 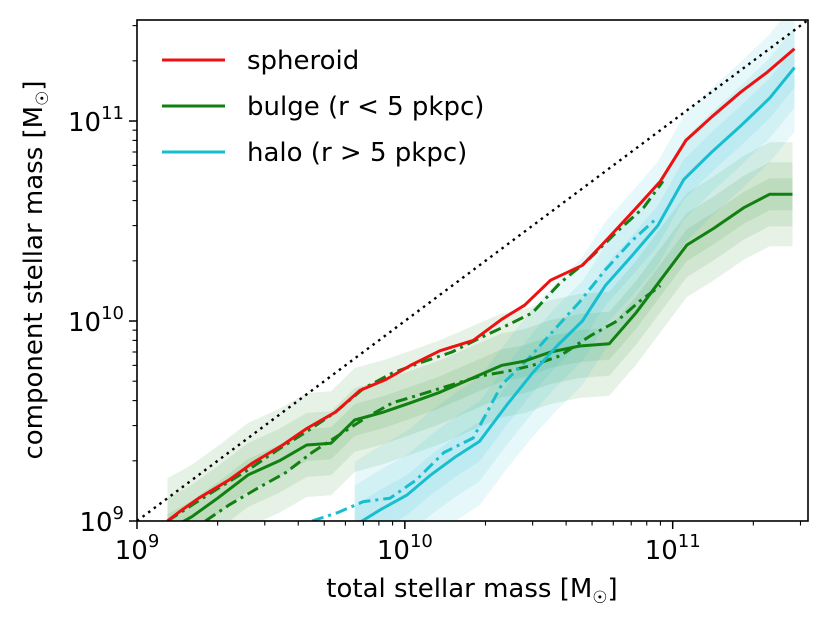 What do you see at coordinates (101, 520) in the screenshot?
I see `y-tick-label: 109` at bounding box center [101, 520].